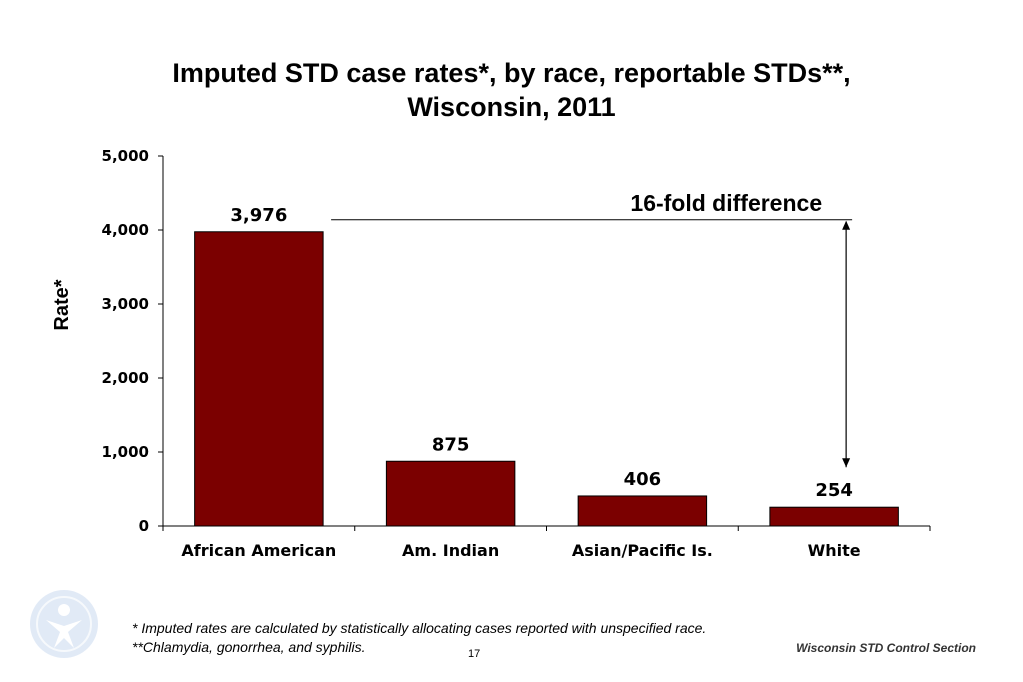  What do you see at coordinates (65, 628) in the screenshot?
I see `wisconsin-dhs-logo` at bounding box center [65, 628].